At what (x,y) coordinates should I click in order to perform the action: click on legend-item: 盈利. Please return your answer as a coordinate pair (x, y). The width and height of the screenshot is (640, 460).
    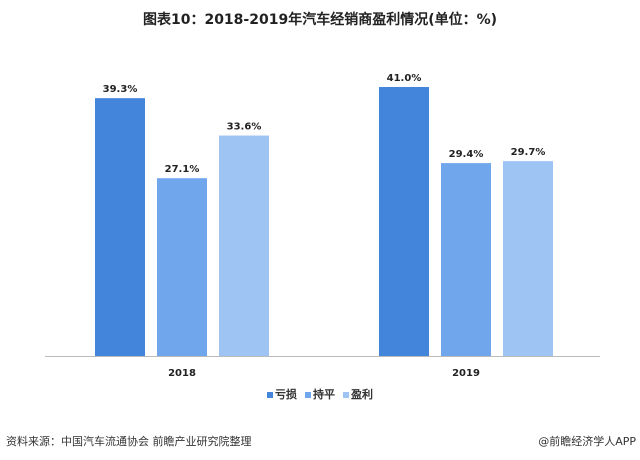
    Looking at the image, I should click on (358, 394).